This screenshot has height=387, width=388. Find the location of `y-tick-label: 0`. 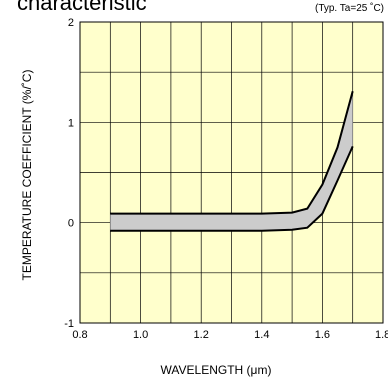

y-tick-label: 0 is located at coordinates (71, 224).